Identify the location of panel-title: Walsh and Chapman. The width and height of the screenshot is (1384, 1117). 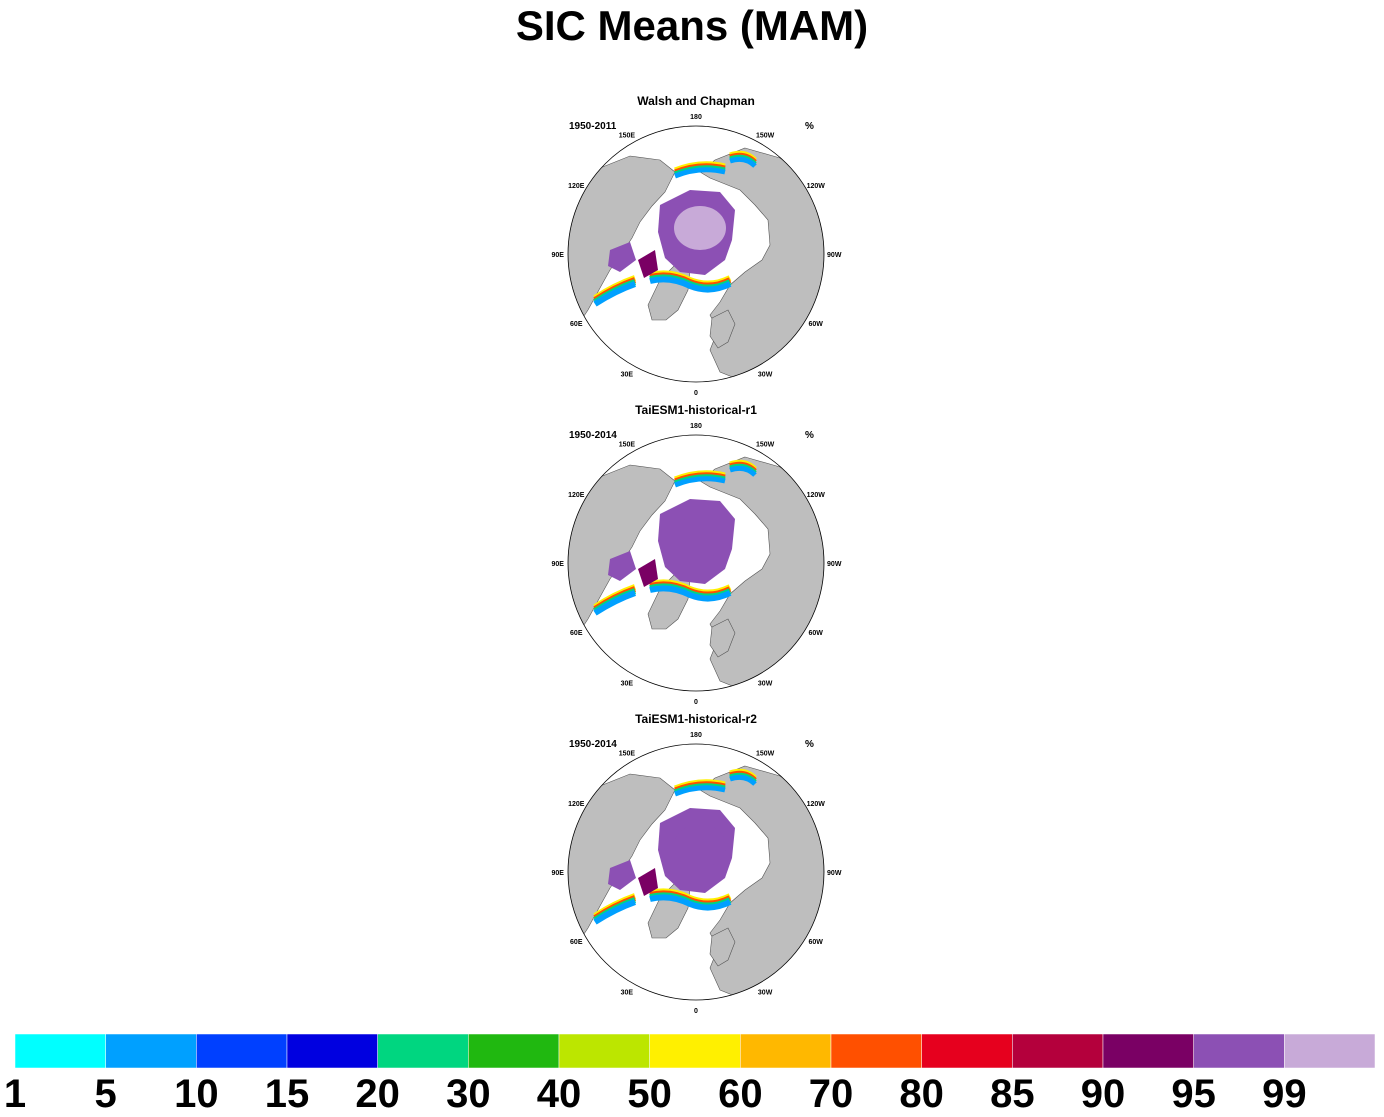
(696, 101).